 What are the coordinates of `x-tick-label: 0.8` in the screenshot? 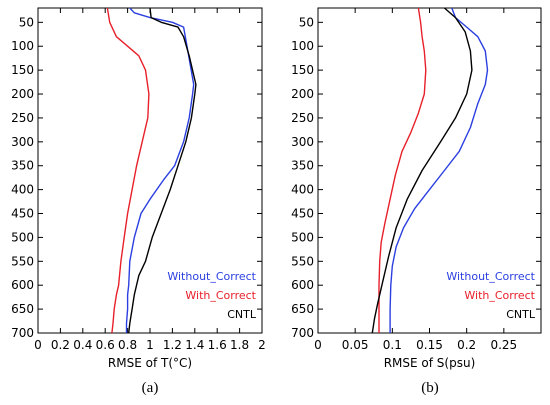 It's located at (127, 345).